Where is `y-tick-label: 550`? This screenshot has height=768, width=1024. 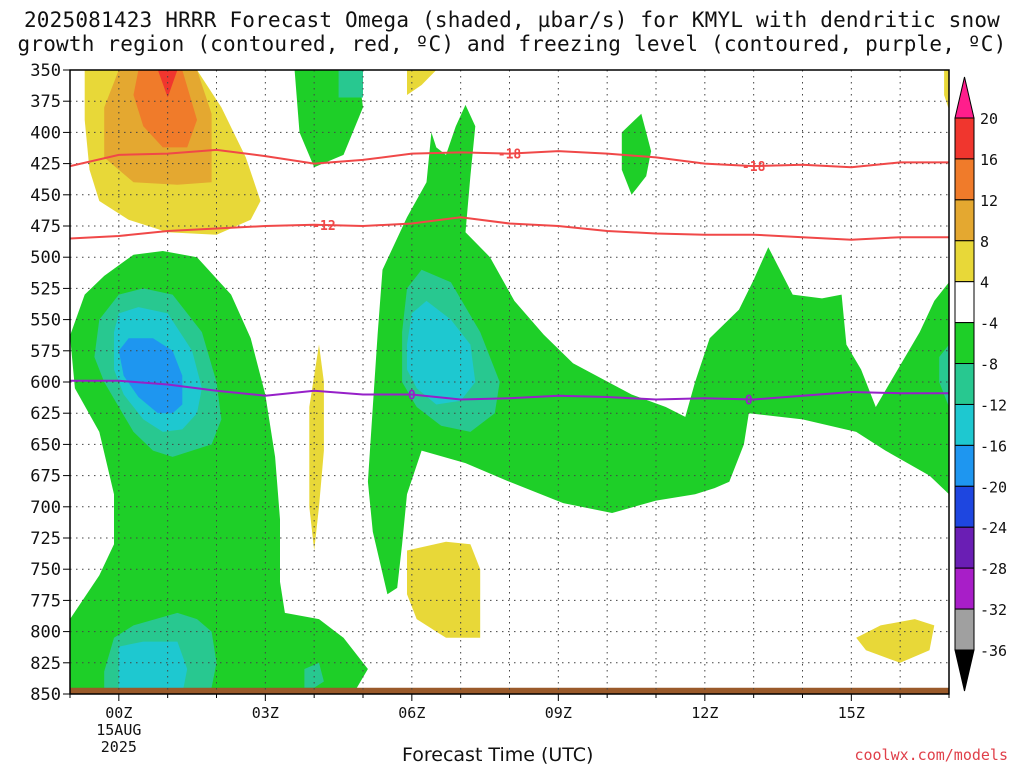 y-tick-label: 550 is located at coordinates (45, 321).